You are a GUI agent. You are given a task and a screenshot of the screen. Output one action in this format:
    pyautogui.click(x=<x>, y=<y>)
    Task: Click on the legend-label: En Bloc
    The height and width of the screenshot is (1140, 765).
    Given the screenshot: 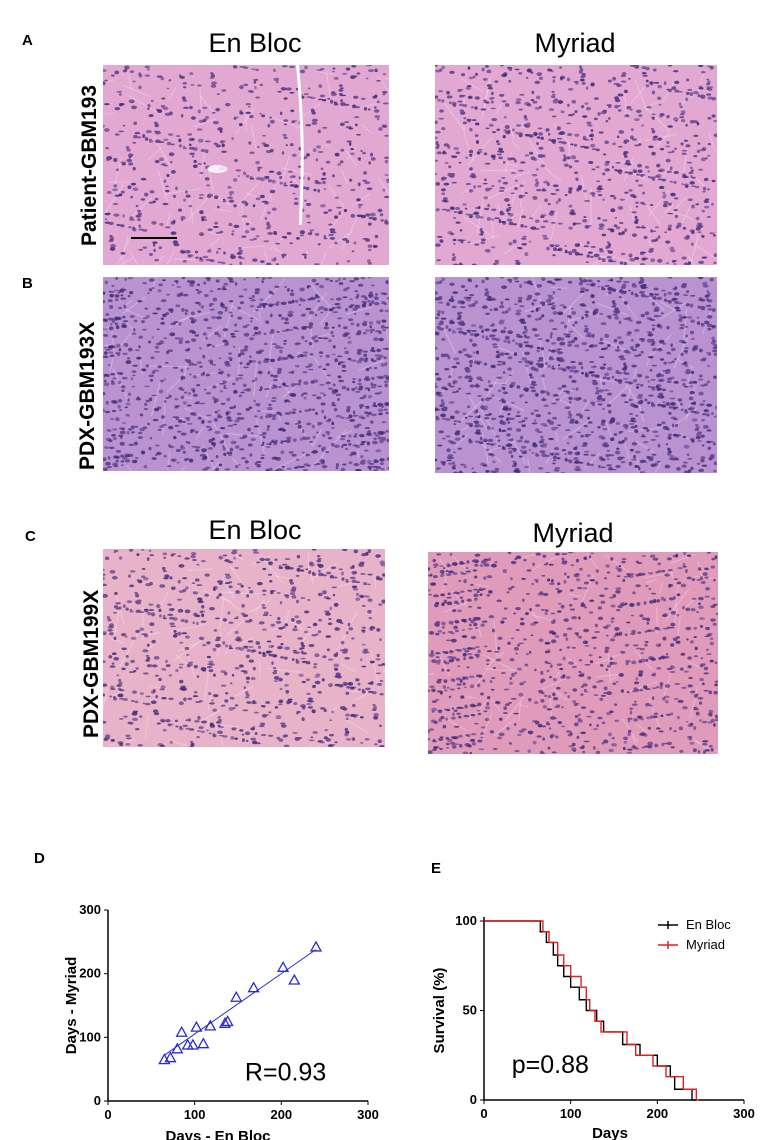 What is the action you would take?
    pyautogui.click(x=708, y=924)
    